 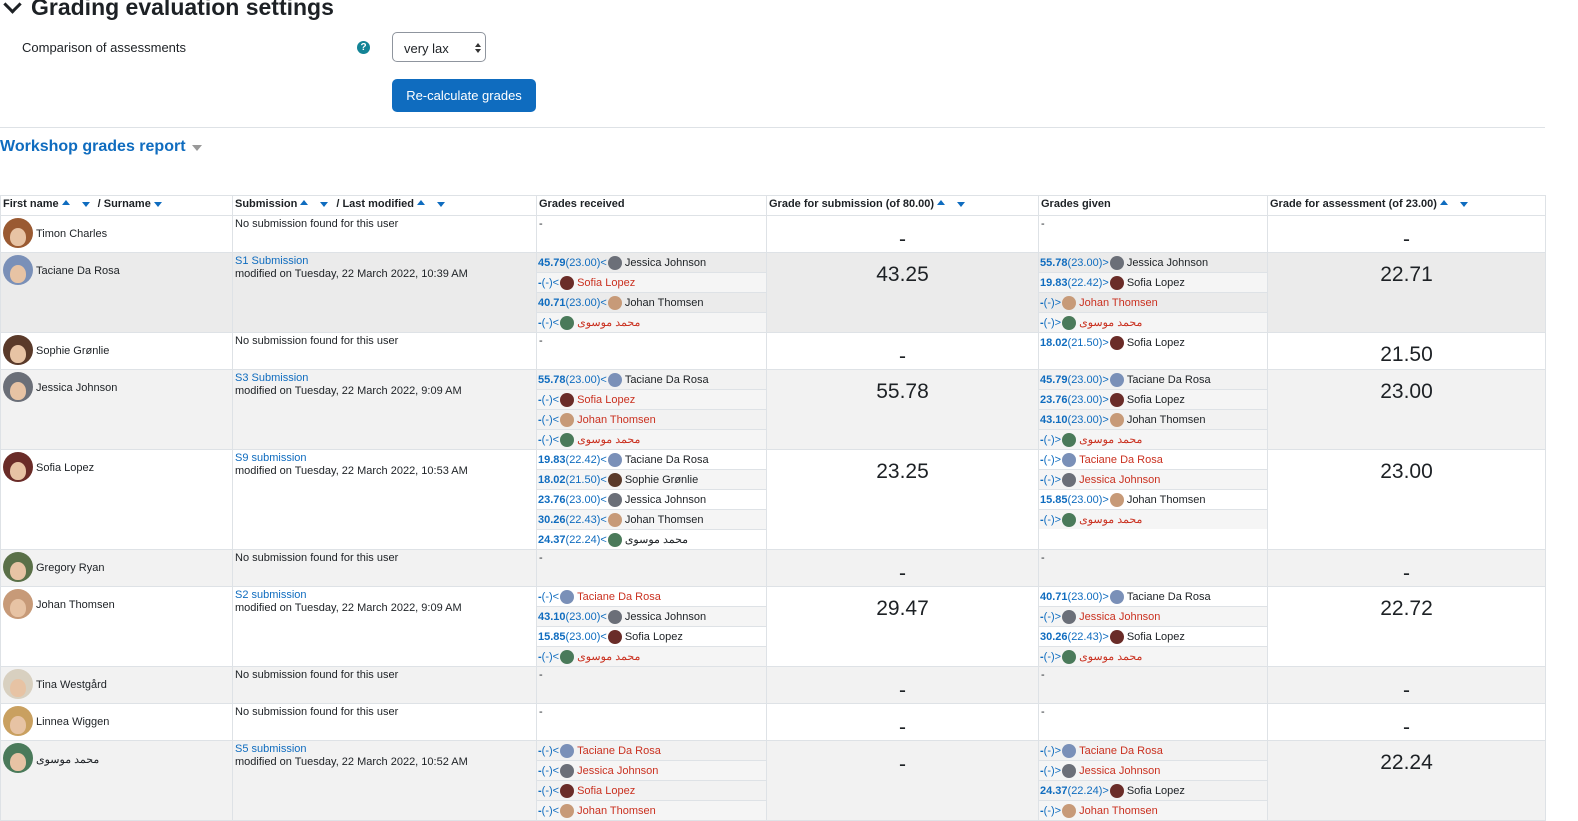 What do you see at coordinates (363, 47) in the screenshot?
I see `question-circle-icon: ?` at bounding box center [363, 47].